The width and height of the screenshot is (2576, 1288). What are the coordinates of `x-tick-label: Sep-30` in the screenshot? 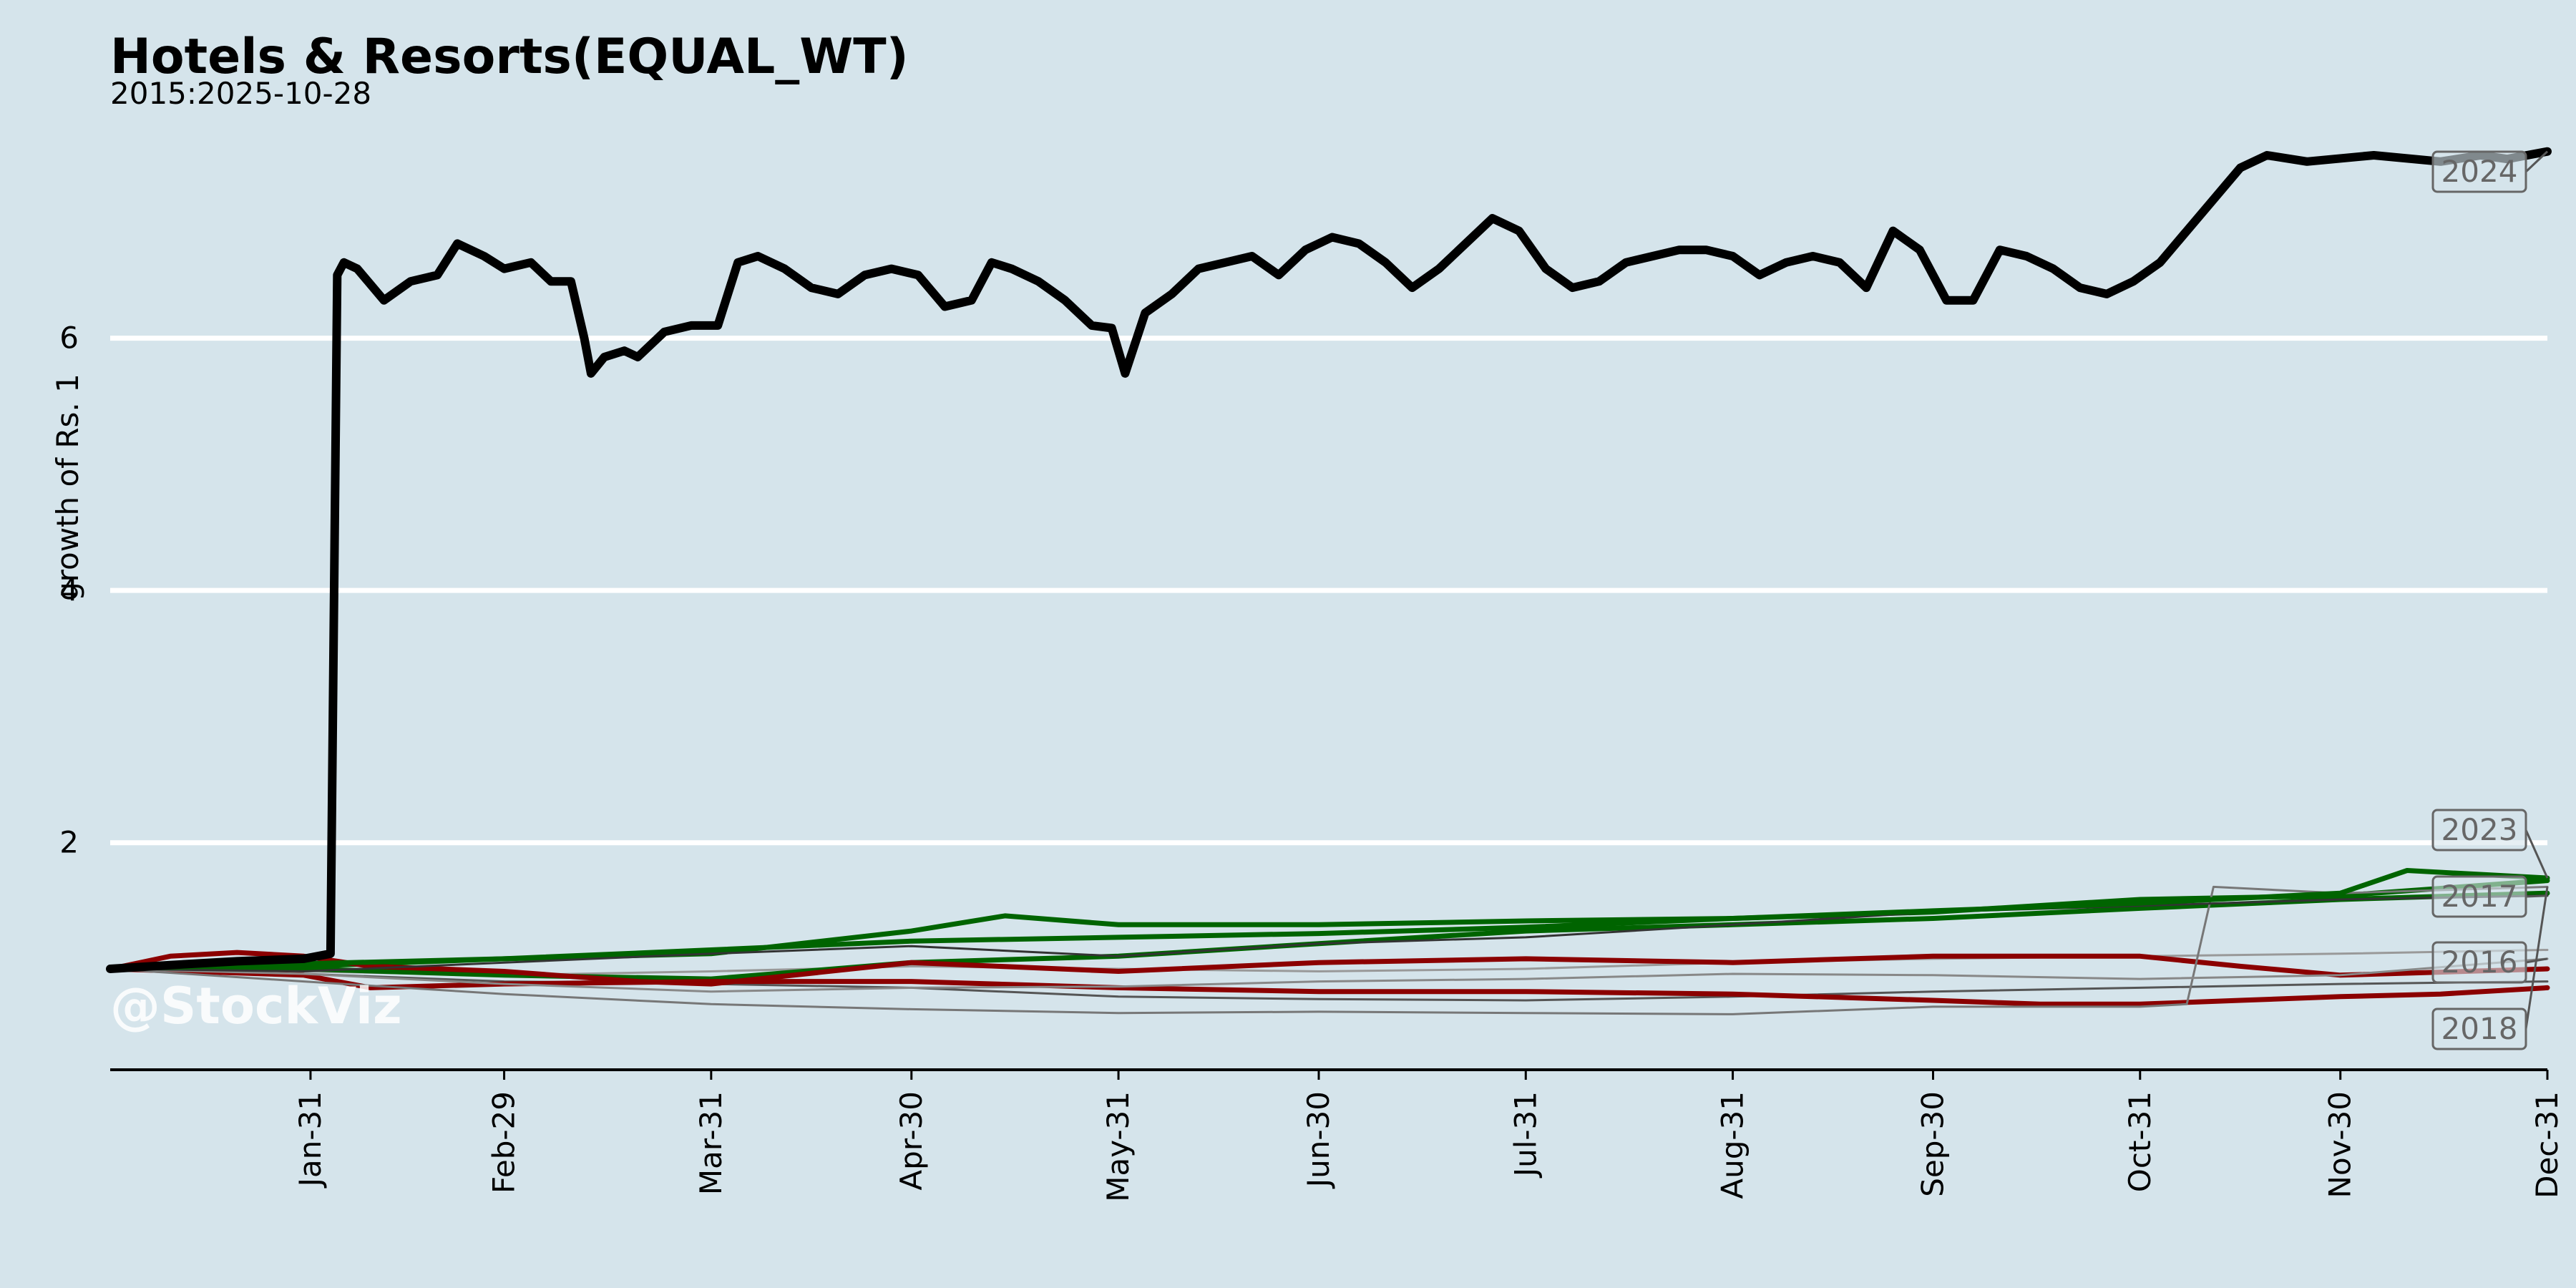 It's located at (1933, 1144).